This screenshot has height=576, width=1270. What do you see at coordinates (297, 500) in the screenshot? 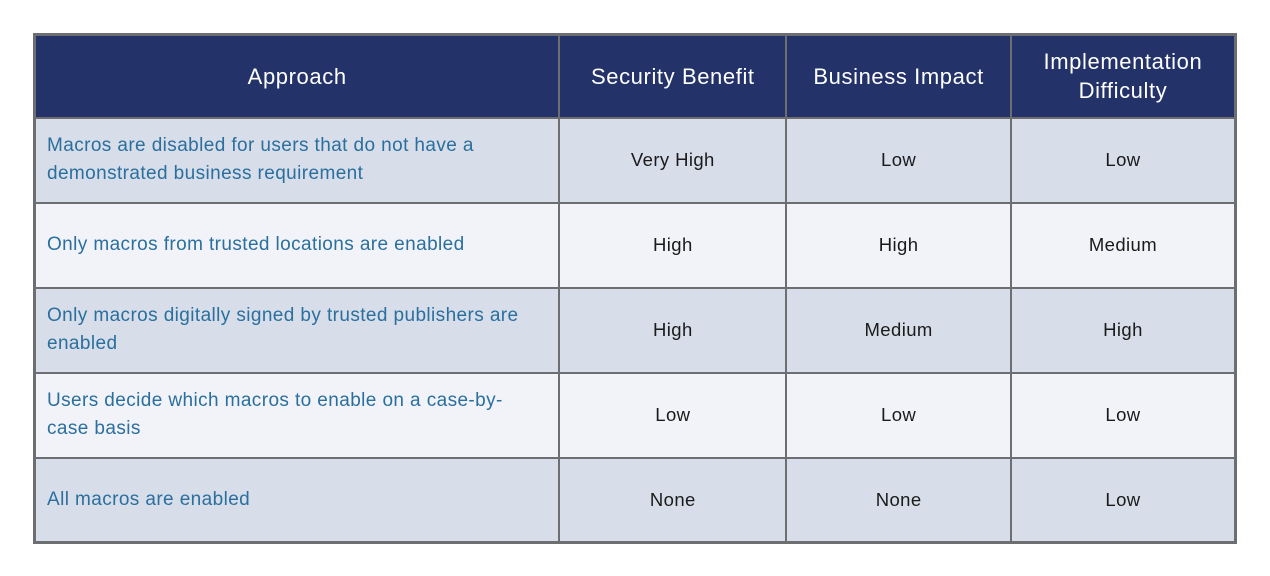
I see `approach-cell: All macros are enabled` at bounding box center [297, 500].